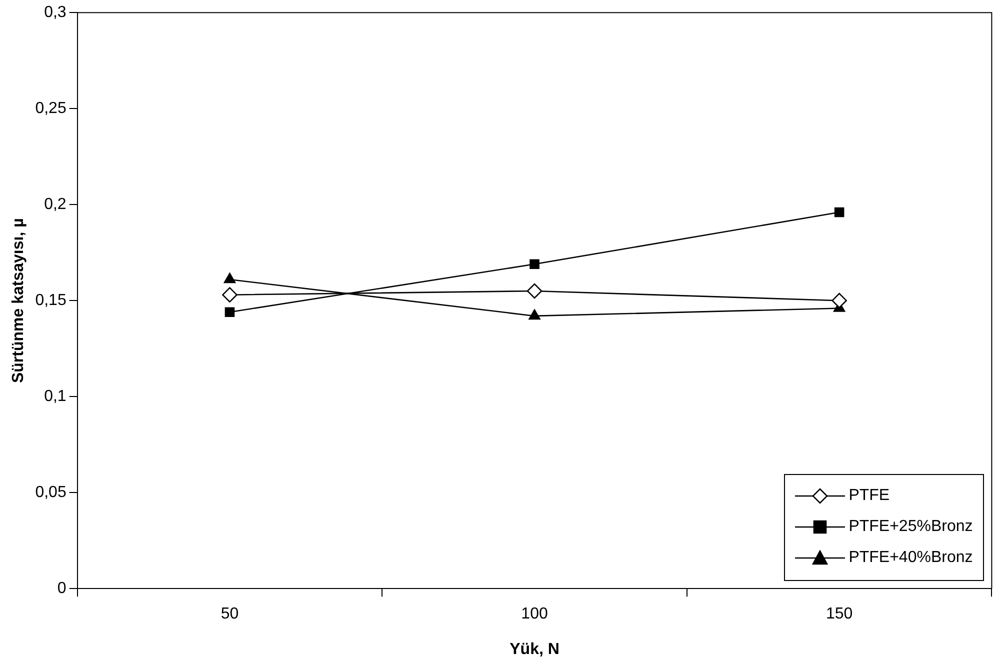 Image resolution: width=1000 pixels, height=668 pixels. What do you see at coordinates (534, 614) in the screenshot?
I see `x-tick-label: 100` at bounding box center [534, 614].